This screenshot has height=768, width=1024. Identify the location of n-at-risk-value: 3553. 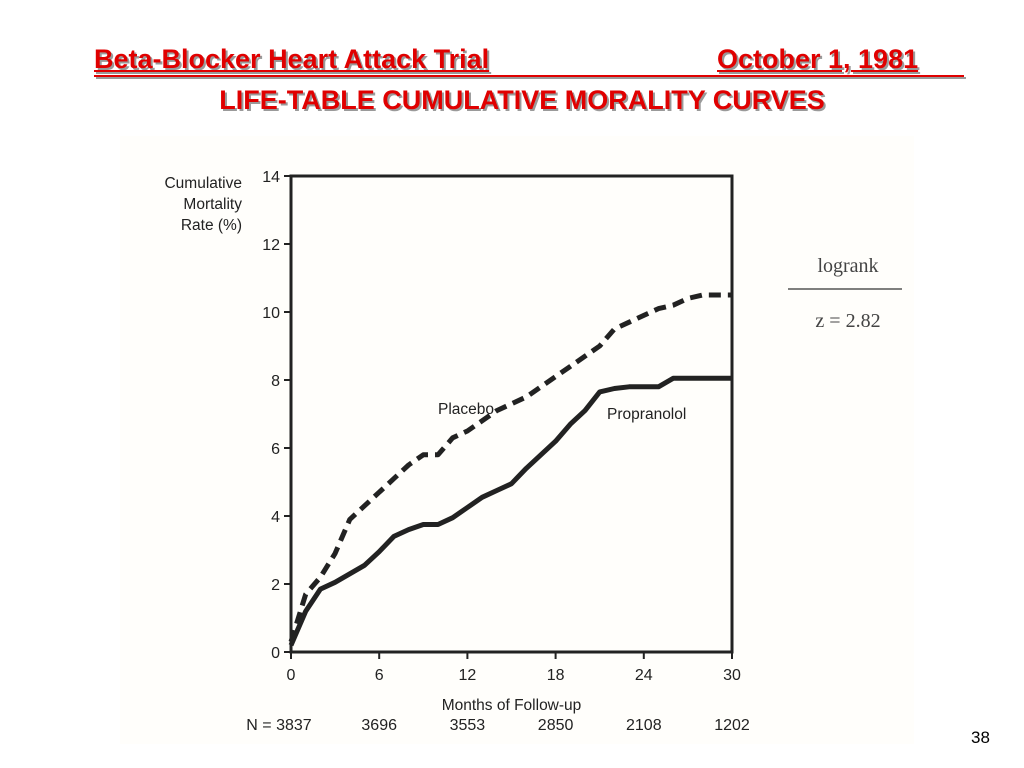
(468, 725).